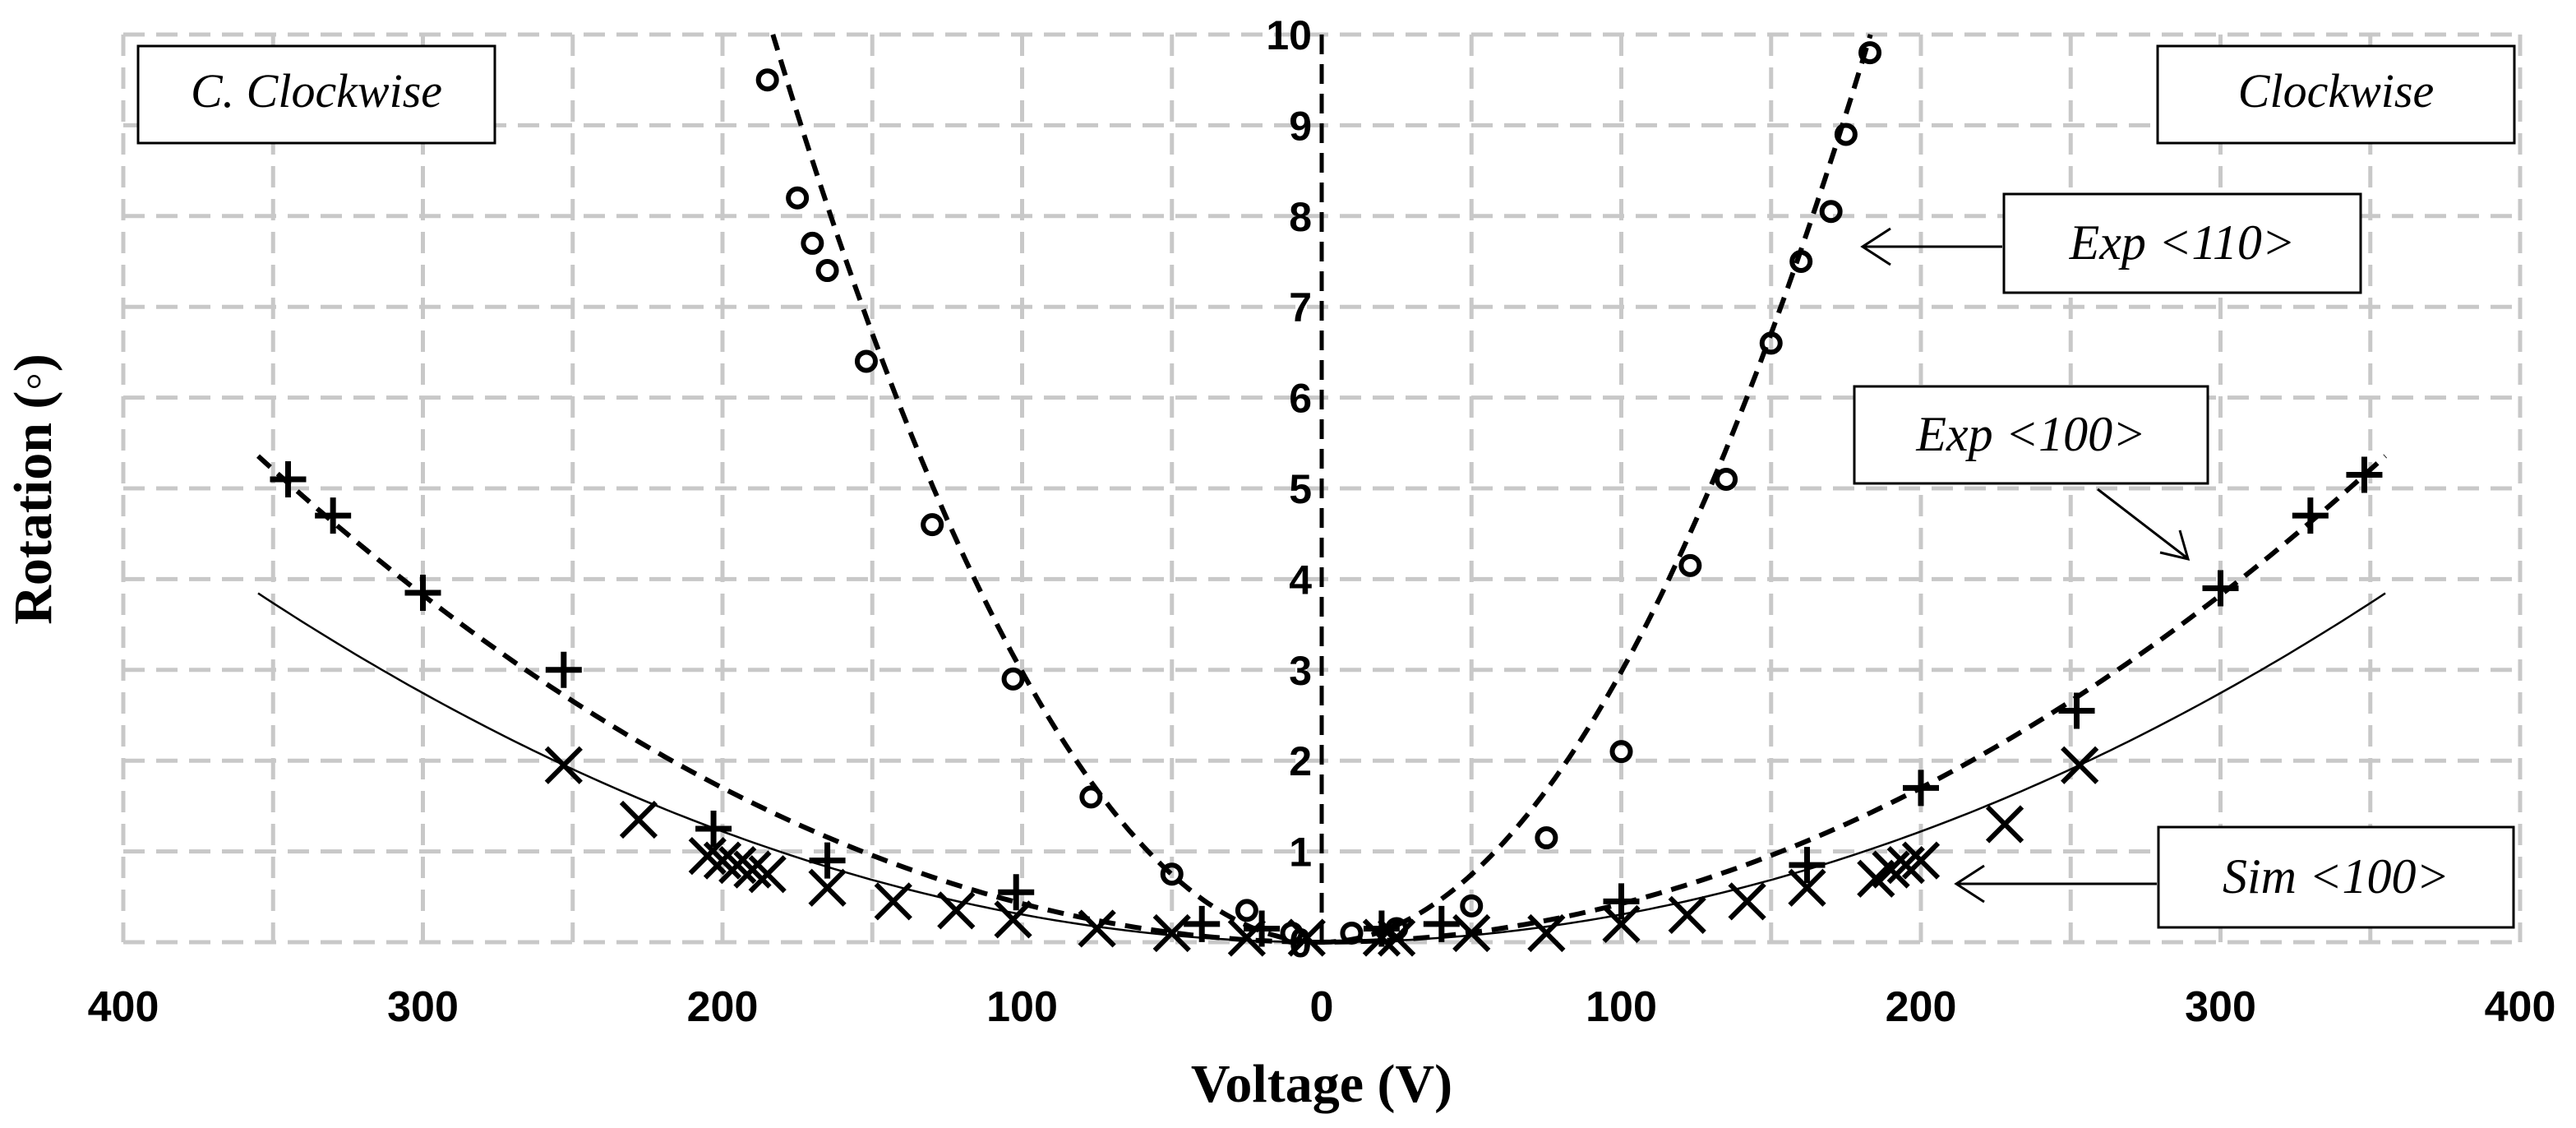 The width and height of the screenshot is (2576, 1128). I want to click on exp-110-box, so click(2182, 243).